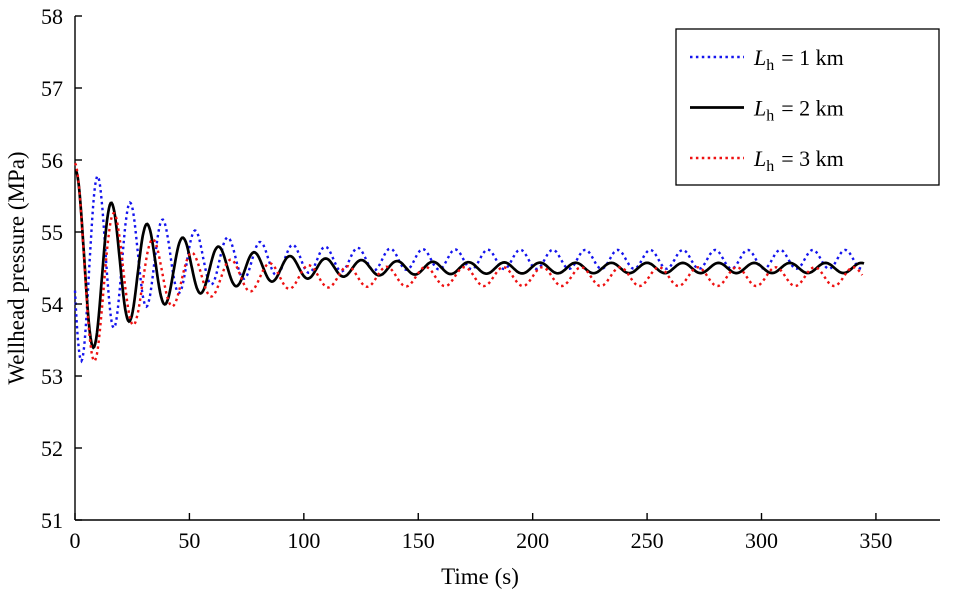 Image resolution: width=955 pixels, height=603 pixels. I want to click on y-tick-label: 58, so click(52, 16).